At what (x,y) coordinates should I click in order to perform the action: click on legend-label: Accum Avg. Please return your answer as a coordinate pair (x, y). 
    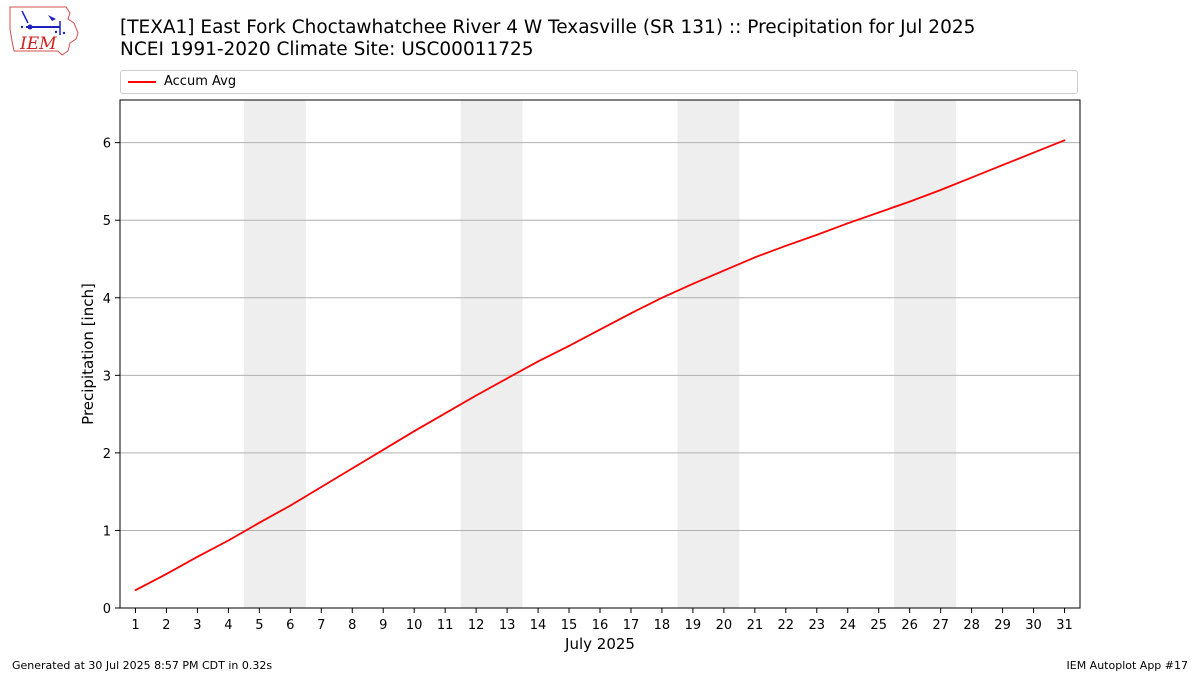
    Looking at the image, I should click on (200, 81).